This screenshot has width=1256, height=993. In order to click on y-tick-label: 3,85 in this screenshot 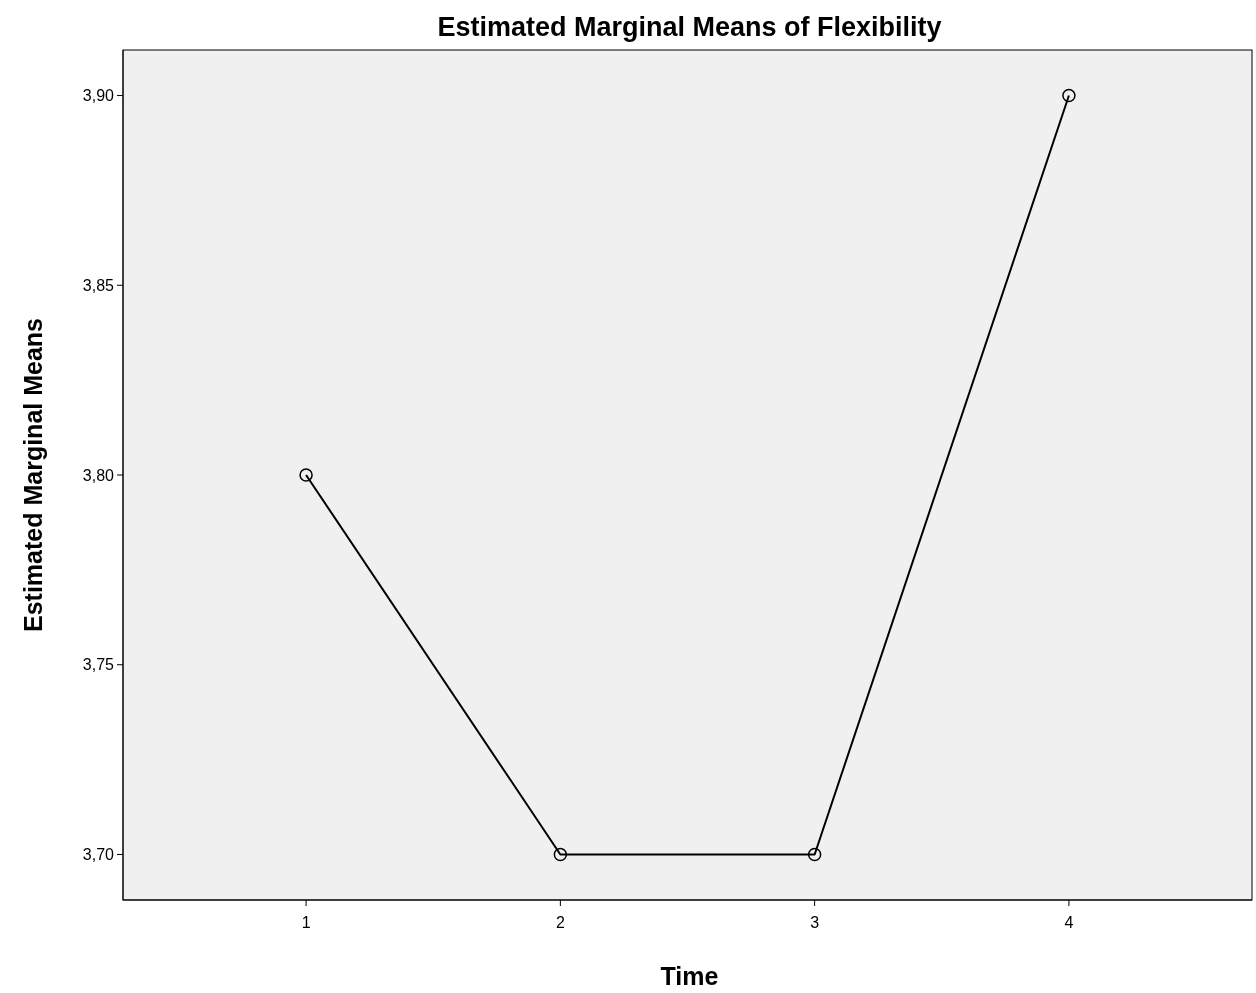, I will do `click(98, 285)`.